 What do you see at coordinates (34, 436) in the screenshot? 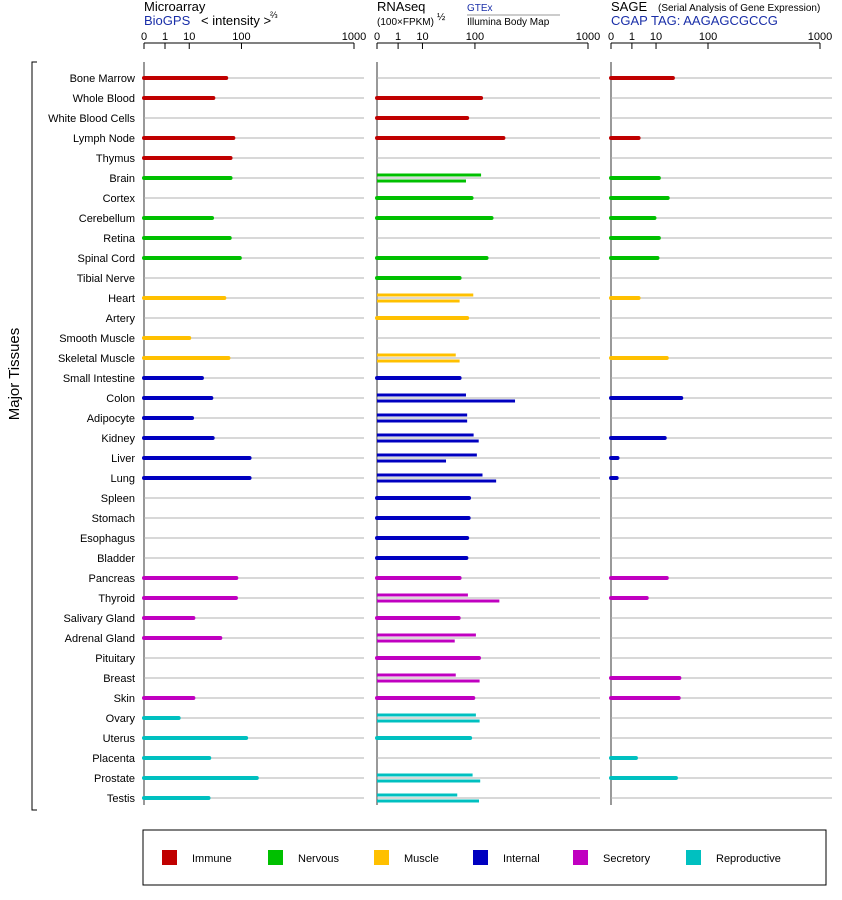
I see `group-bracket` at bounding box center [34, 436].